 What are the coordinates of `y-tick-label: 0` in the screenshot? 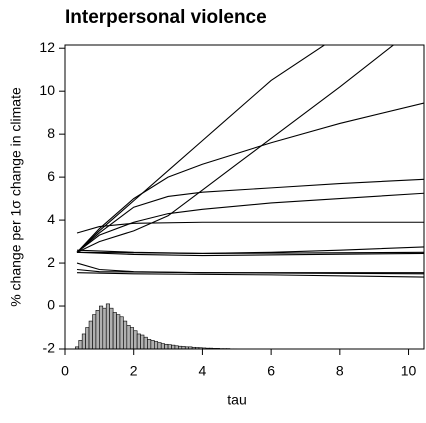 It's located at (51, 305).